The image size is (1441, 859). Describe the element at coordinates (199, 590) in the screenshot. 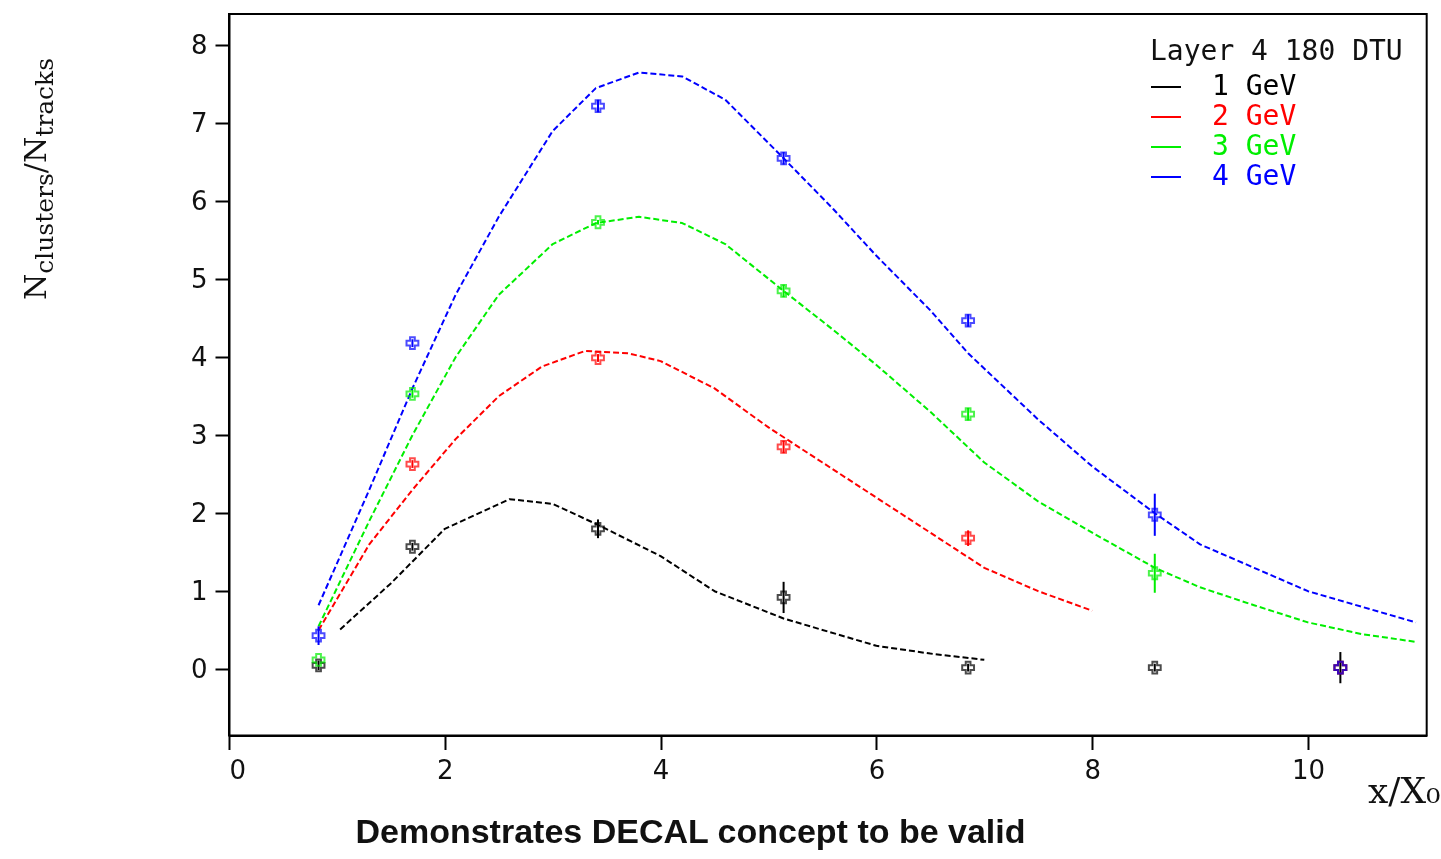

I see `y-tick-label: 1` at that location.